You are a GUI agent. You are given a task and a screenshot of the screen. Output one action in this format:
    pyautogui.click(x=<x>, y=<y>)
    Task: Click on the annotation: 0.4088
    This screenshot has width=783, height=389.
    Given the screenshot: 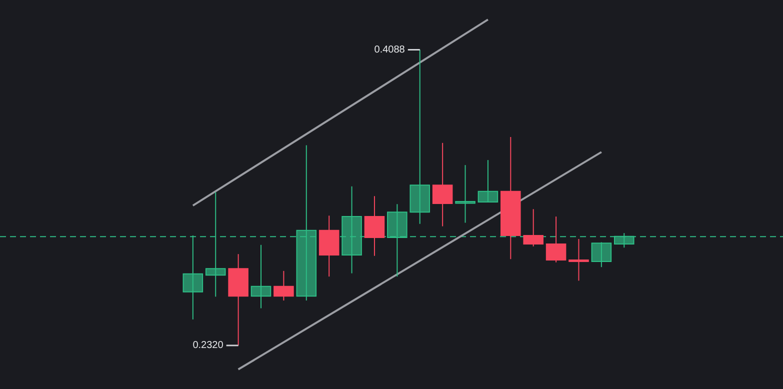 What is the action you would take?
    pyautogui.click(x=390, y=50)
    